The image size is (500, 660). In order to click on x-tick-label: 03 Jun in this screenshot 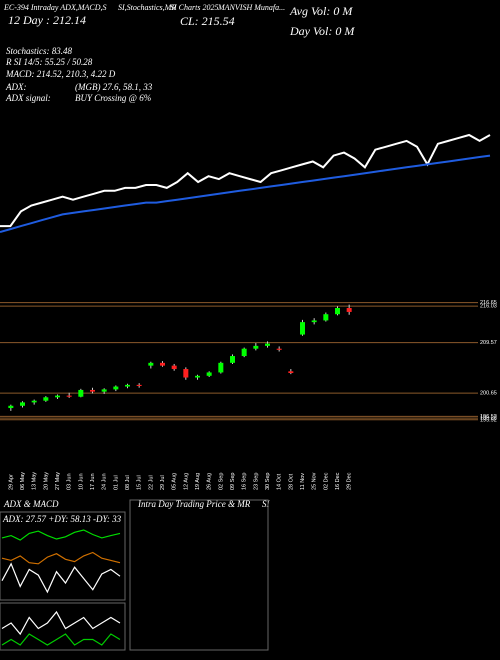, I will do `click(70, 481)`.